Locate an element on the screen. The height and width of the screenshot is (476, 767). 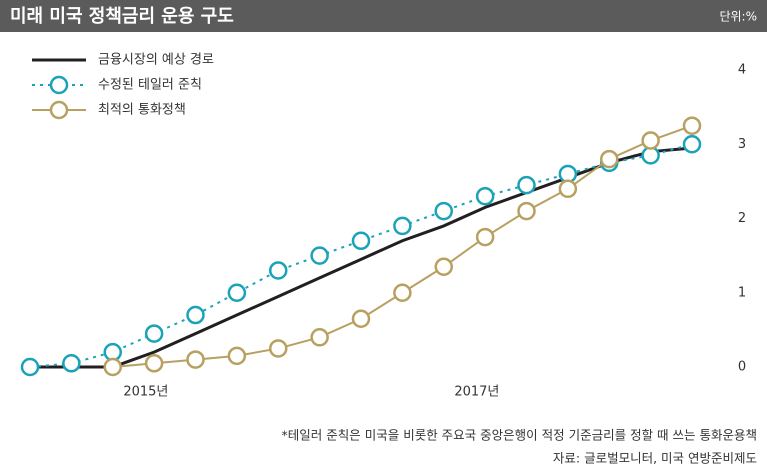
legend-label: 수정된 테일러 준칙 is located at coordinates (150, 85).